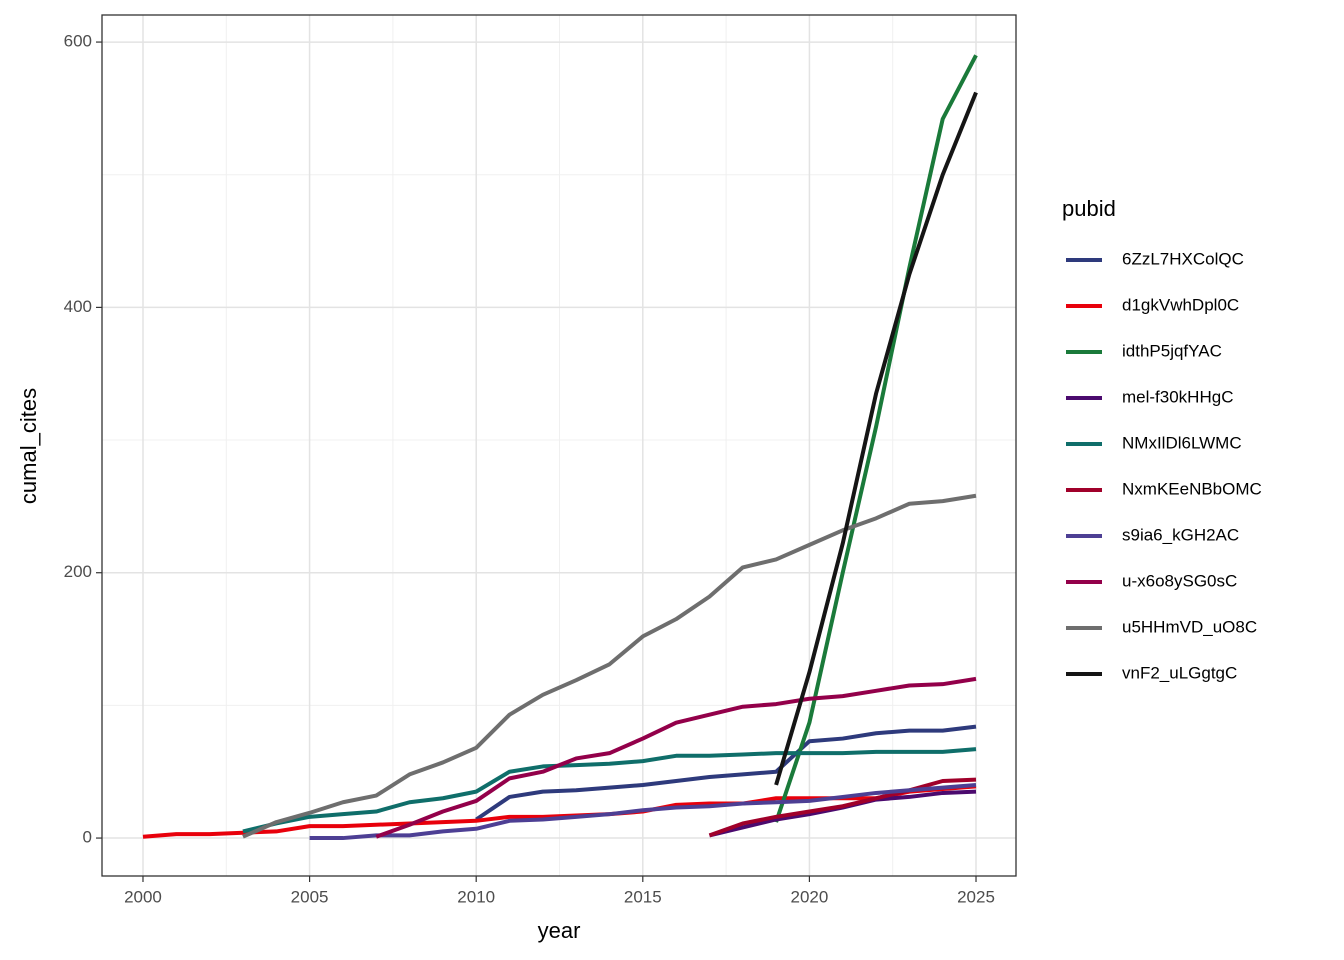 The width and height of the screenshot is (1344, 960). Describe the element at coordinates (1182, 442) in the screenshot. I see `legend-label: NMxIlDl6LWMC` at that location.